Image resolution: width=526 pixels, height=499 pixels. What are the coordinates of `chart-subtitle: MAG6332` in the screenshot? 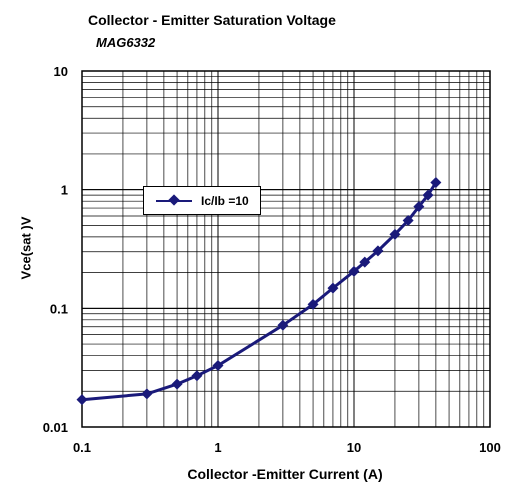 It's located at (126, 42).